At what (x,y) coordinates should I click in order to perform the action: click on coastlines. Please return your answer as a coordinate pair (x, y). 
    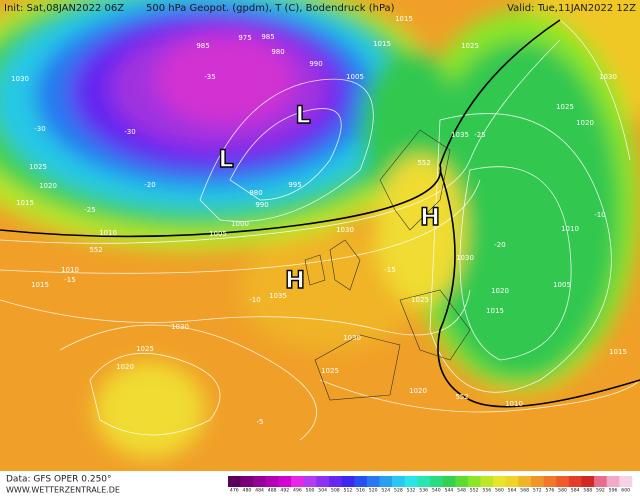
    Looking at the image, I should click on (387, 265).